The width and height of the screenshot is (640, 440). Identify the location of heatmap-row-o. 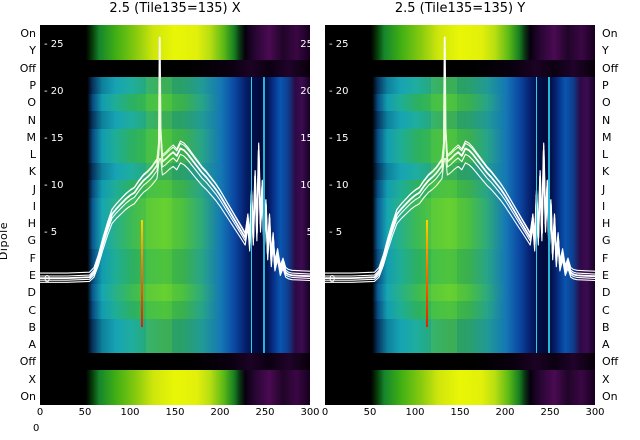
(460, 103).